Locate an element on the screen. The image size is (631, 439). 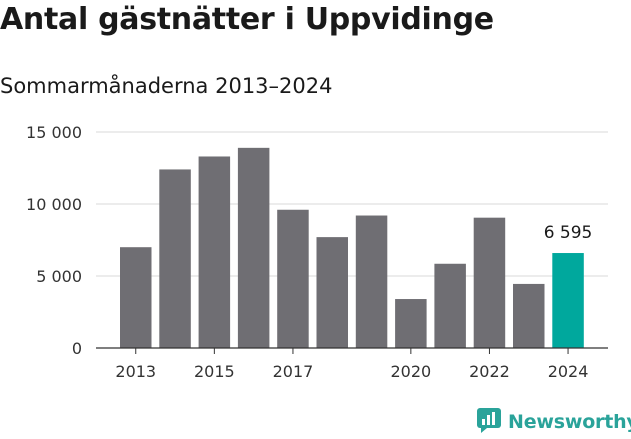
data-label: 6 595 is located at coordinates (568, 233).